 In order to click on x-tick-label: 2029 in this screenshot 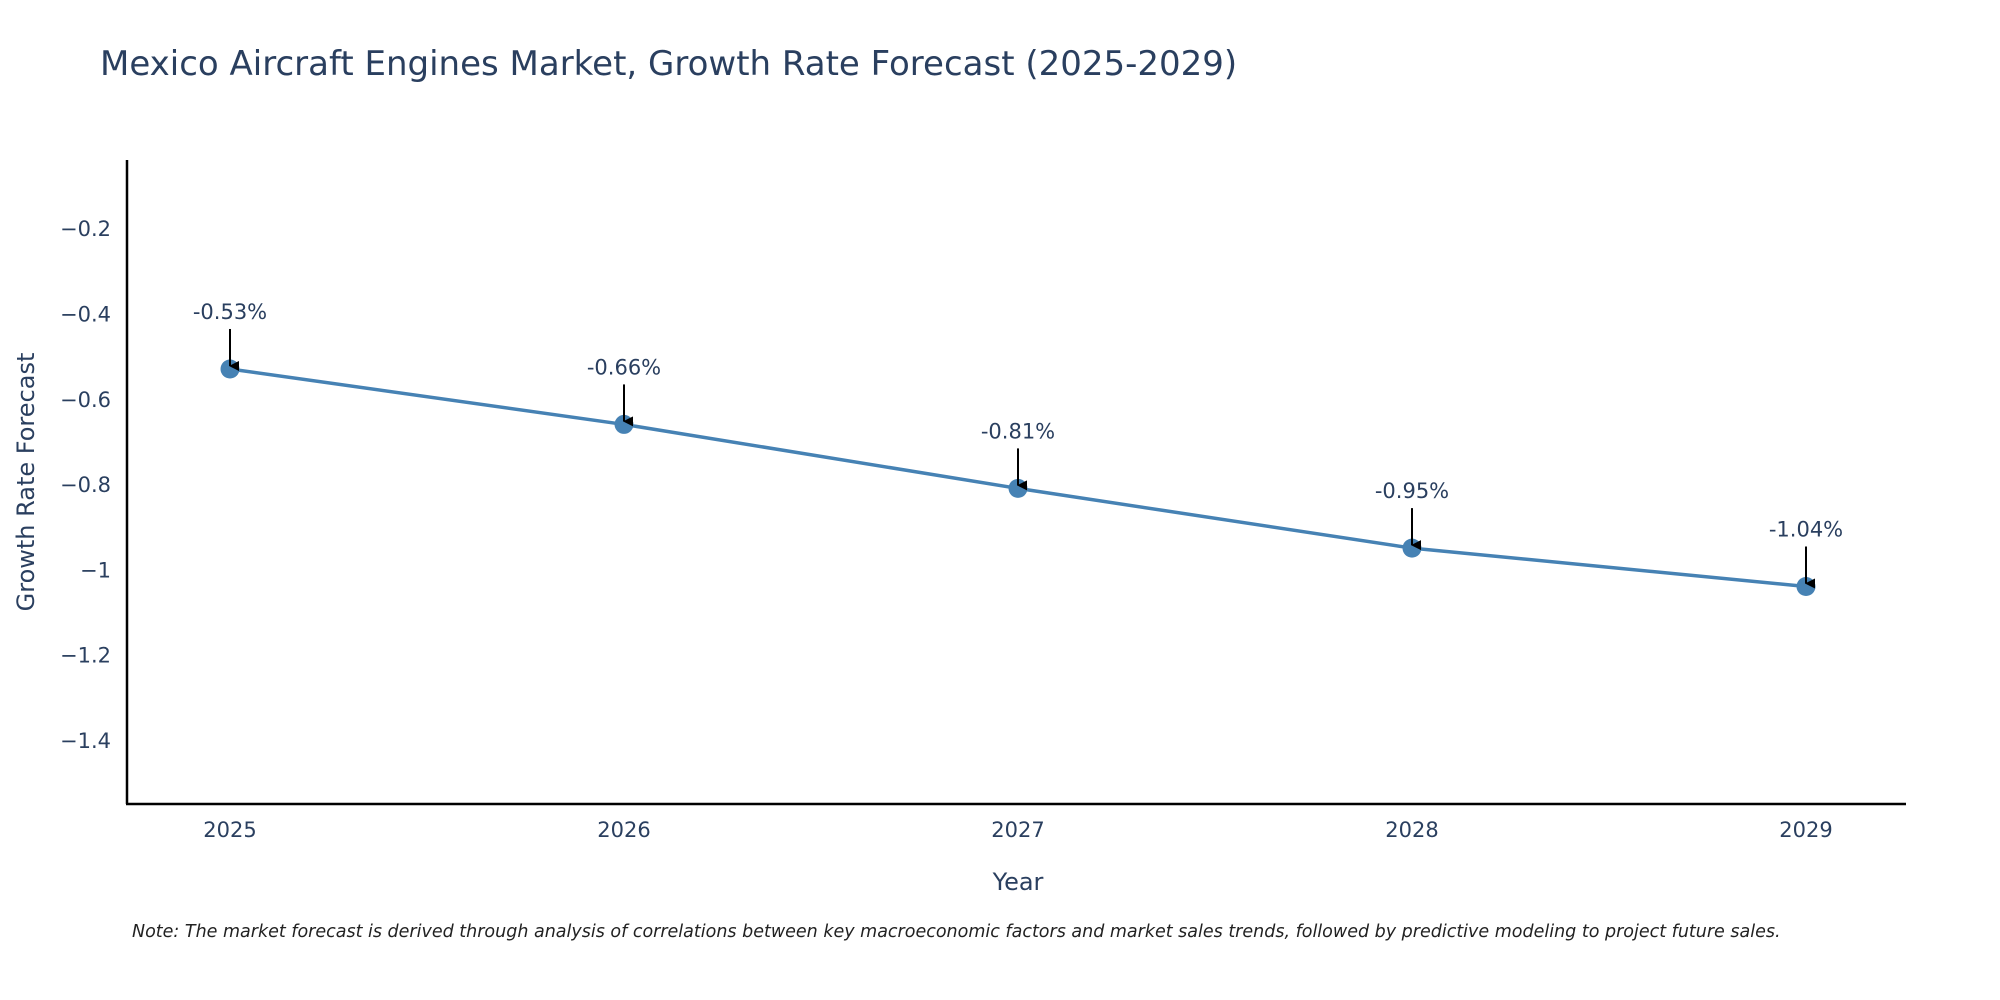, I will do `click(1805, 830)`.